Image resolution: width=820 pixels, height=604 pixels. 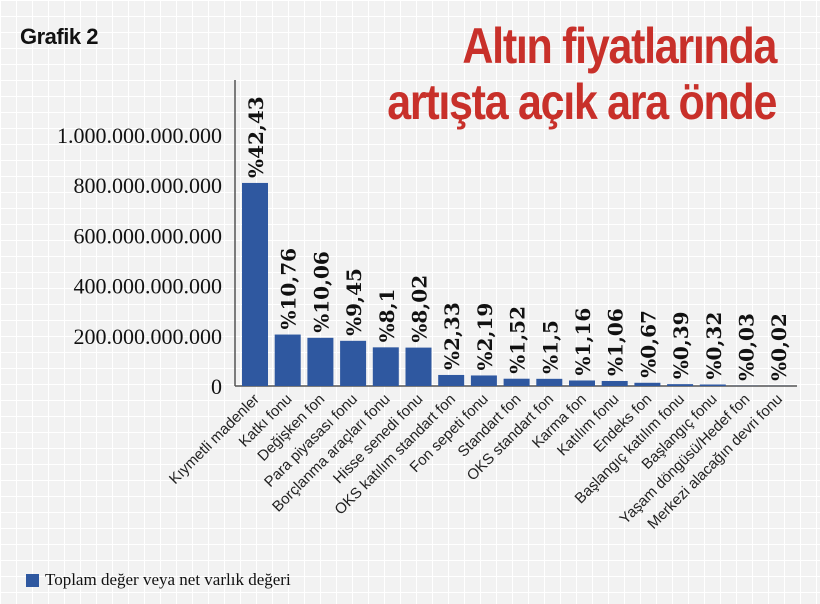 I want to click on y-tick-label: 400.000.000.000, so click(x=148, y=286).